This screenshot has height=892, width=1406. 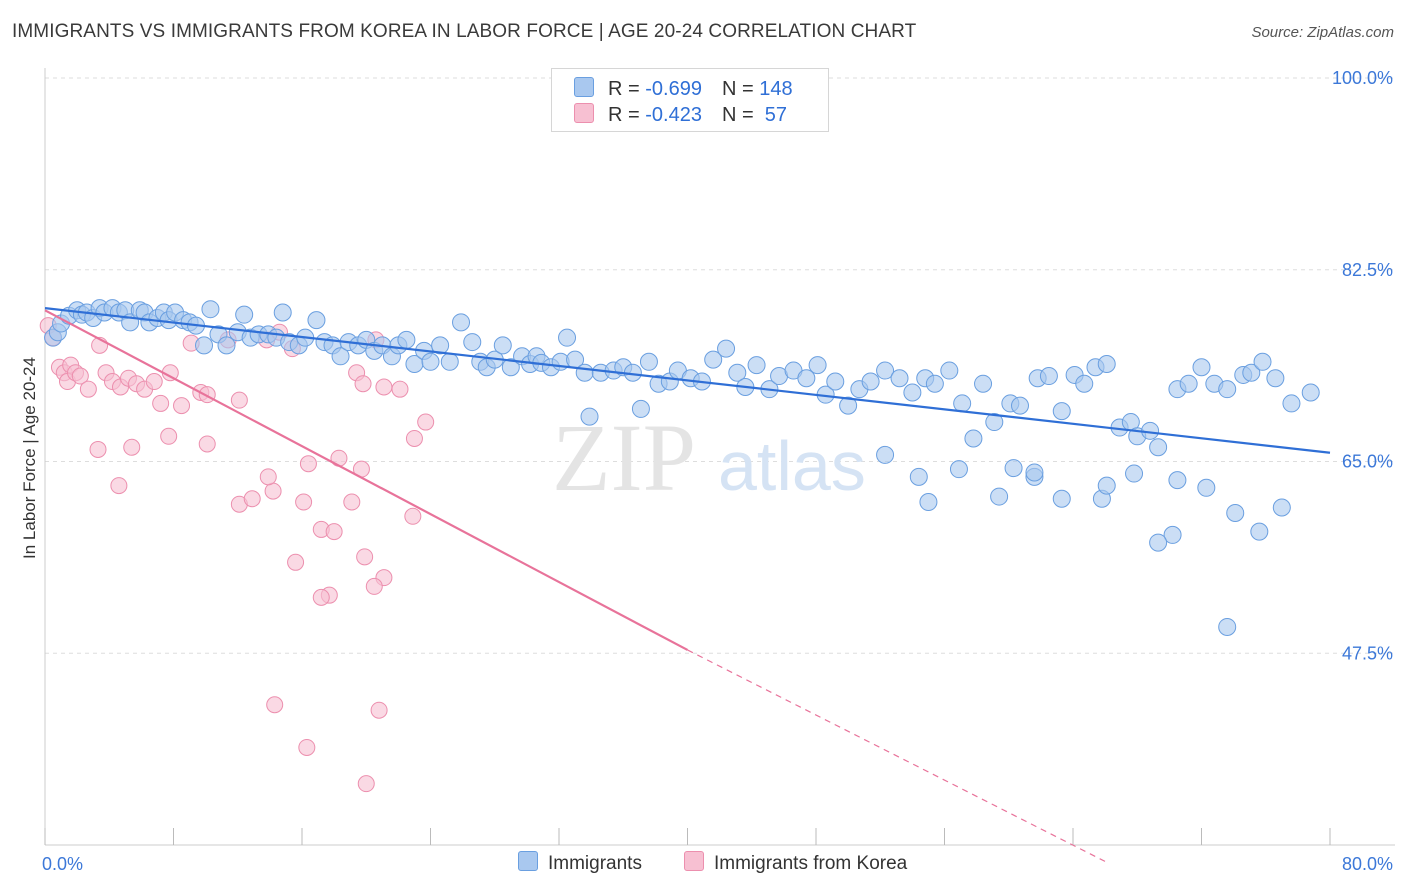 What do you see at coordinates (584, 87) in the screenshot?
I see `legend-swatch-blue` at bounding box center [584, 87].